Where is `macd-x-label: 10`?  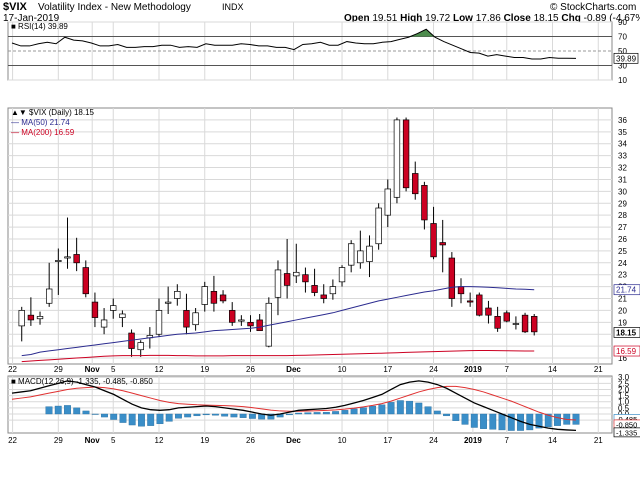 macd-x-label: 10 is located at coordinates (342, 440).